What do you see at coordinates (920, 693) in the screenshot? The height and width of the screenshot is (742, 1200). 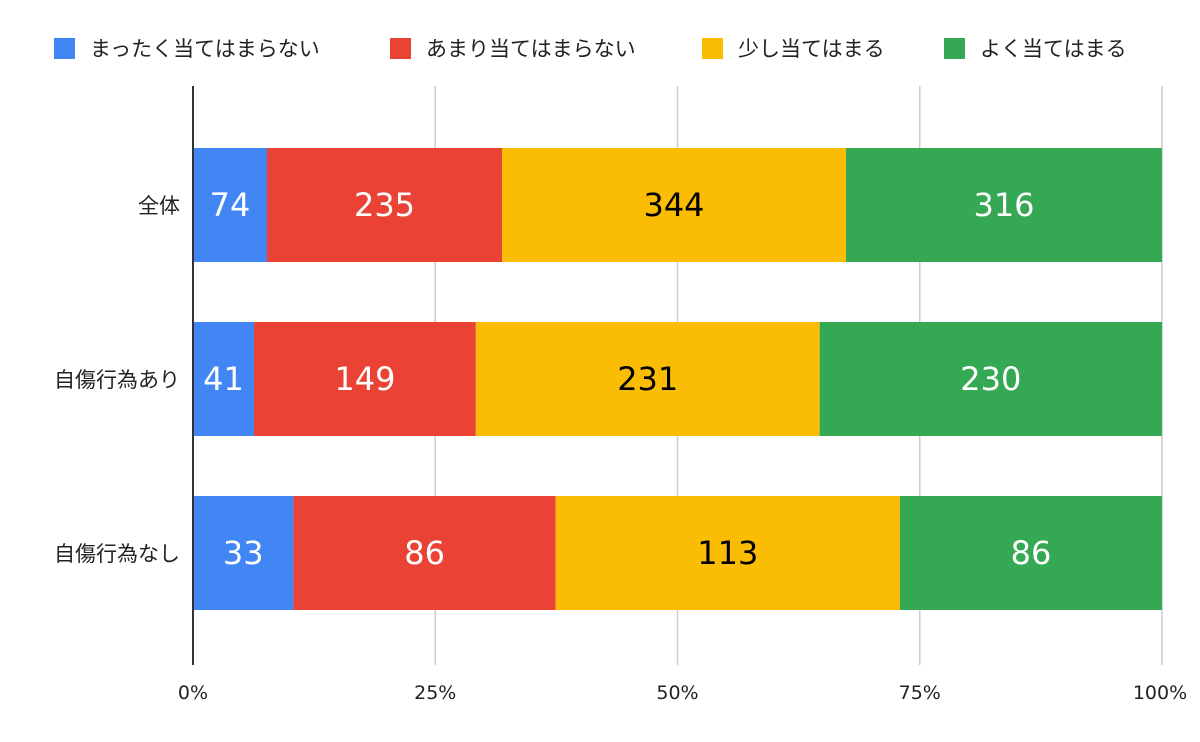 I see `x-tick-label: 75%` at bounding box center [920, 693].